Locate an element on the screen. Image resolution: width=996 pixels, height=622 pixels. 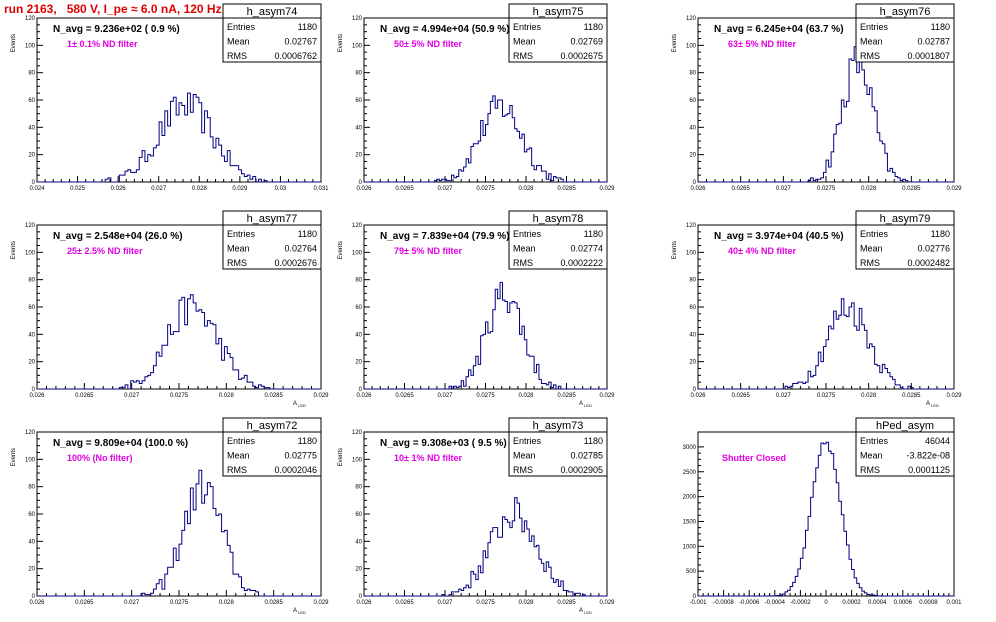
x-tick-label: 0.026 is located at coordinates (698, 396).